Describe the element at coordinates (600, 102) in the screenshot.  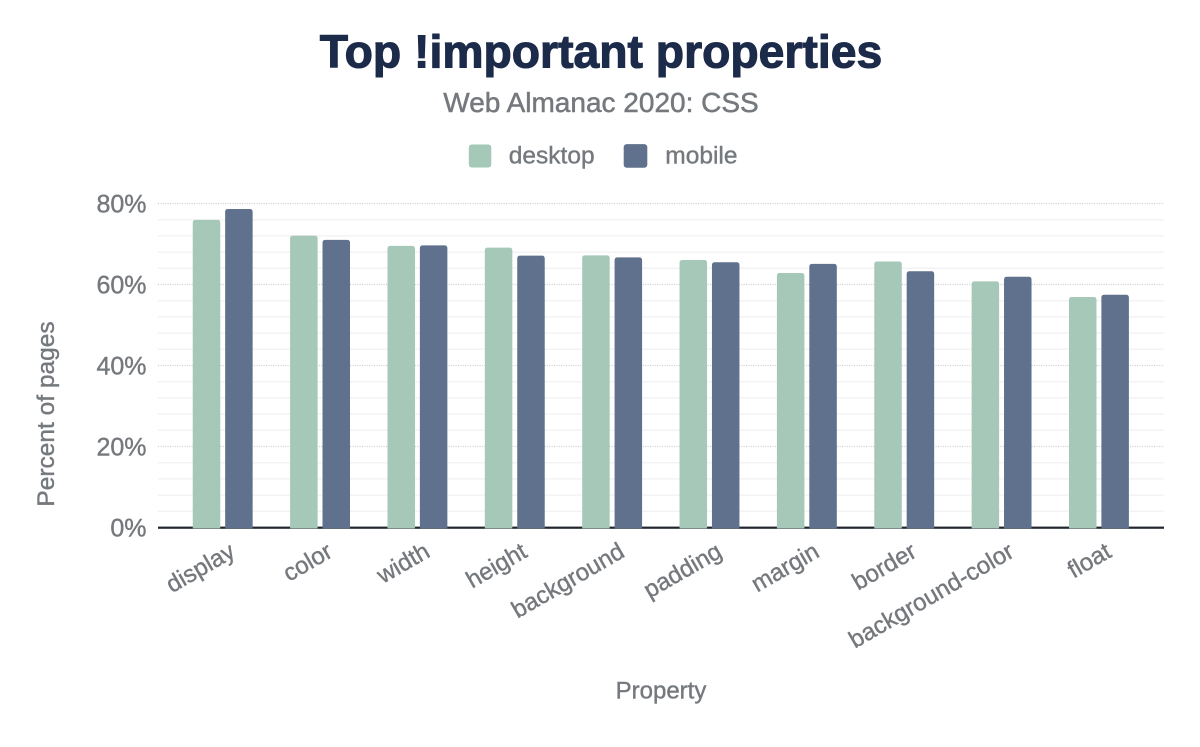
I see `svg-text: Web Almanac 2020: CSS` at that location.